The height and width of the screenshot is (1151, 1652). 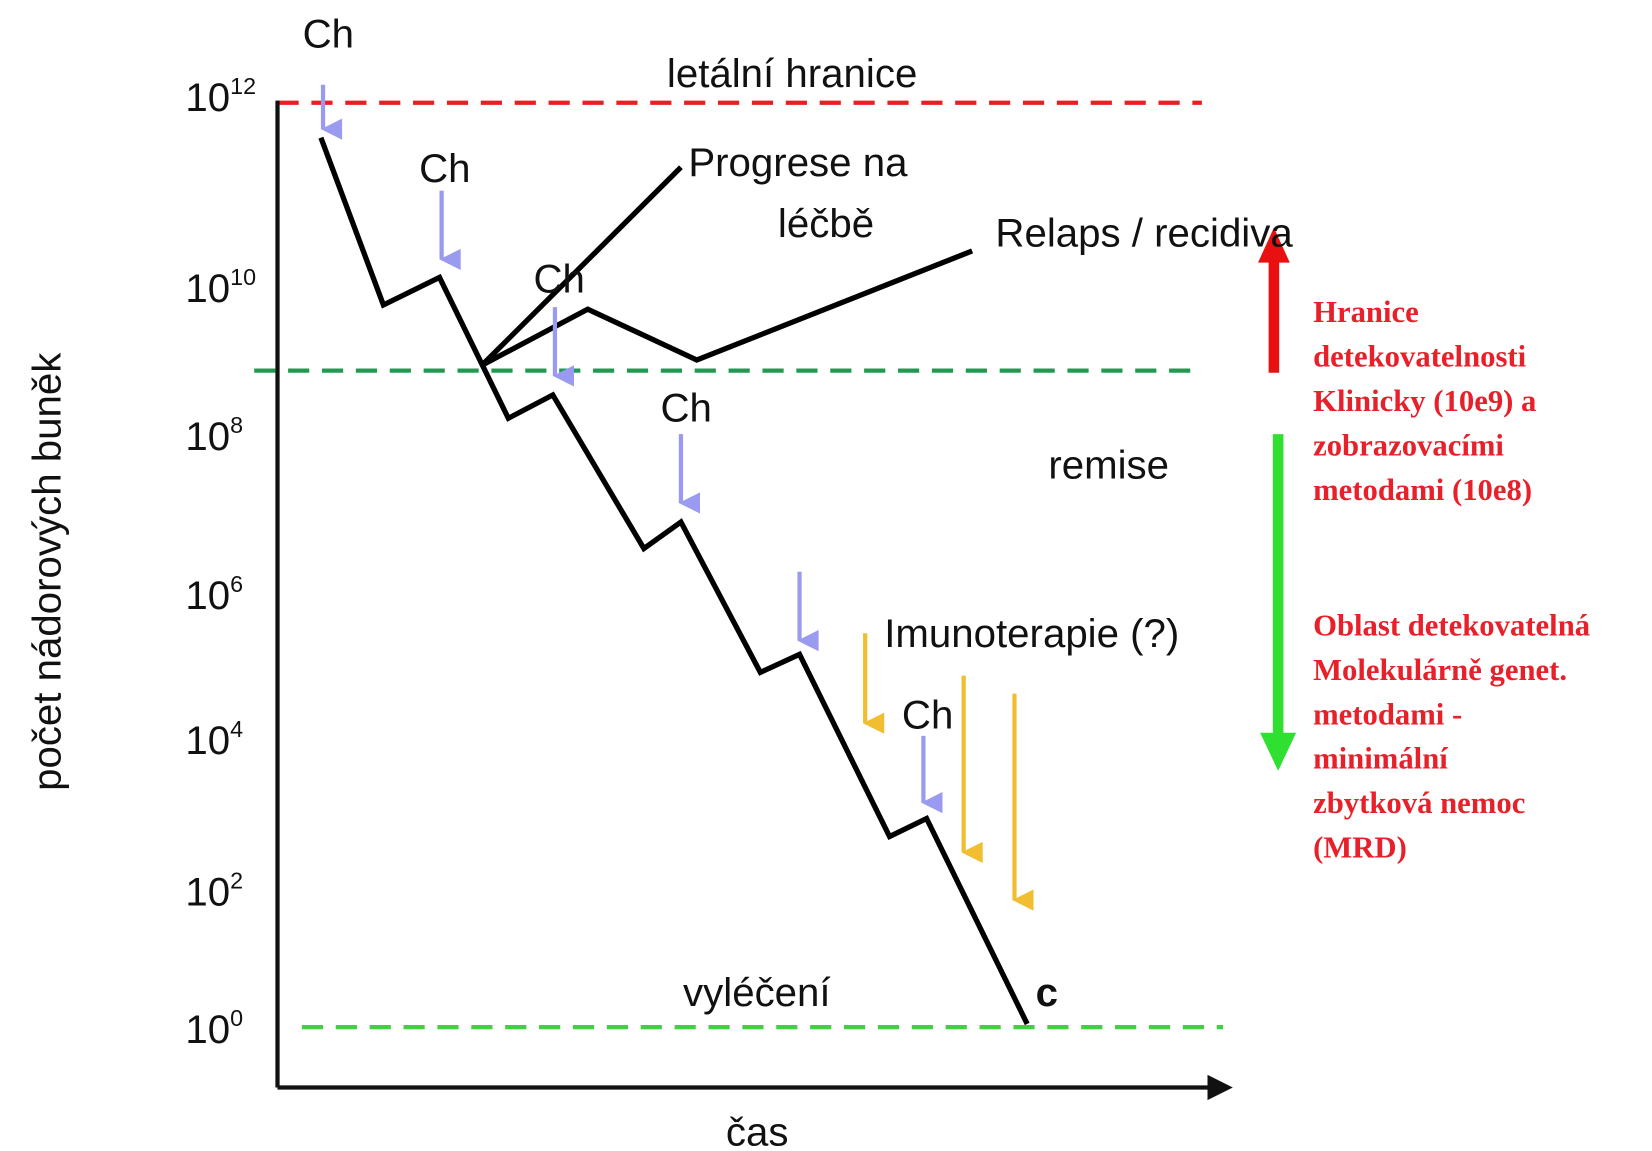 What do you see at coordinates (1440, 670) in the screenshot?
I see `mrd-note: Molekulárně genet.` at bounding box center [1440, 670].